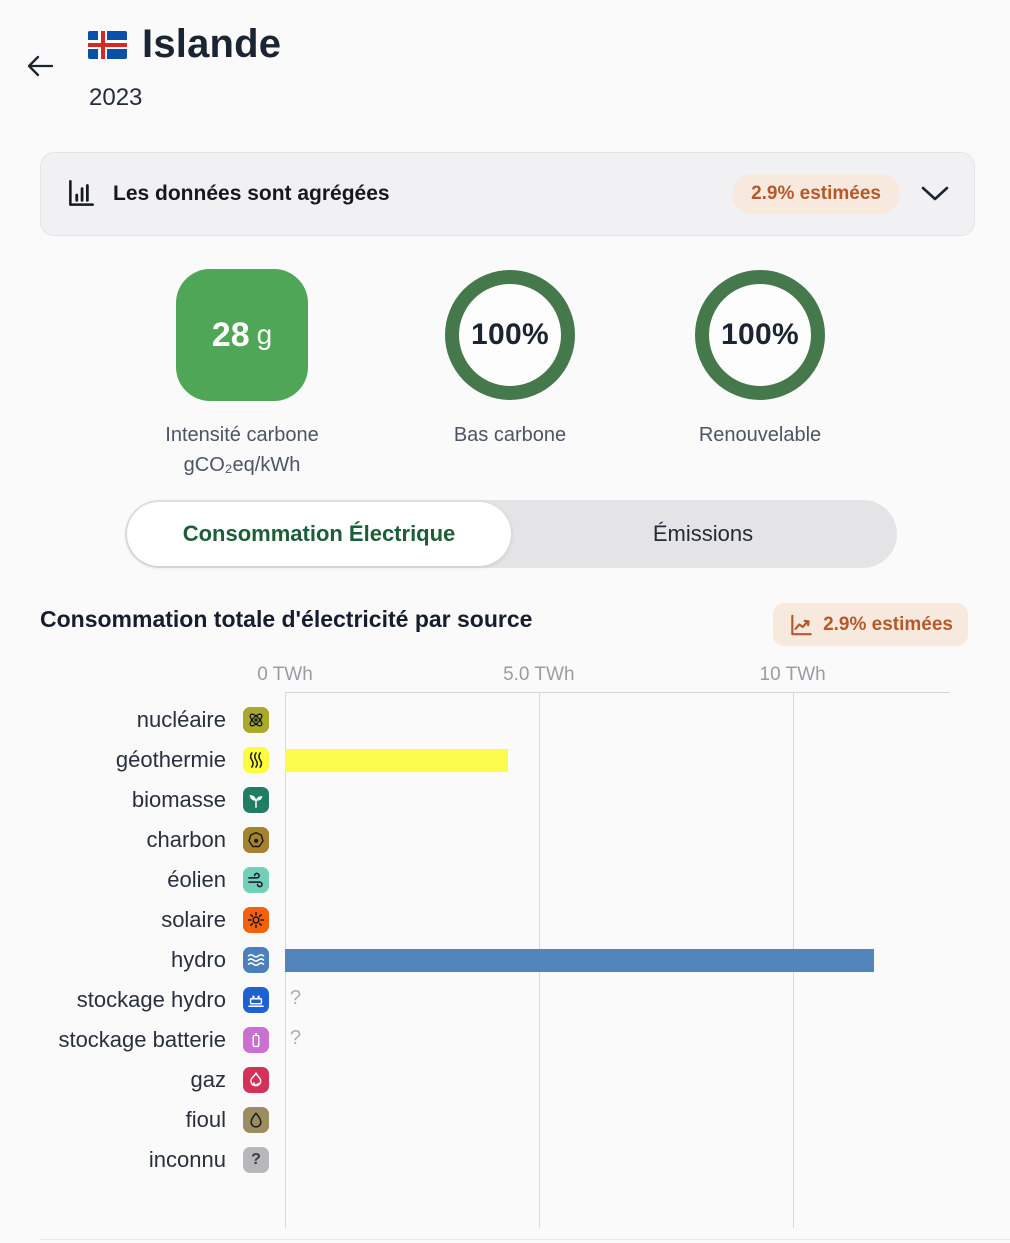 Image resolution: width=1010 pixels, height=1243 pixels. Describe the element at coordinates (792, 674) in the screenshot. I see `axis-tick-10: 10 TWh` at that location.